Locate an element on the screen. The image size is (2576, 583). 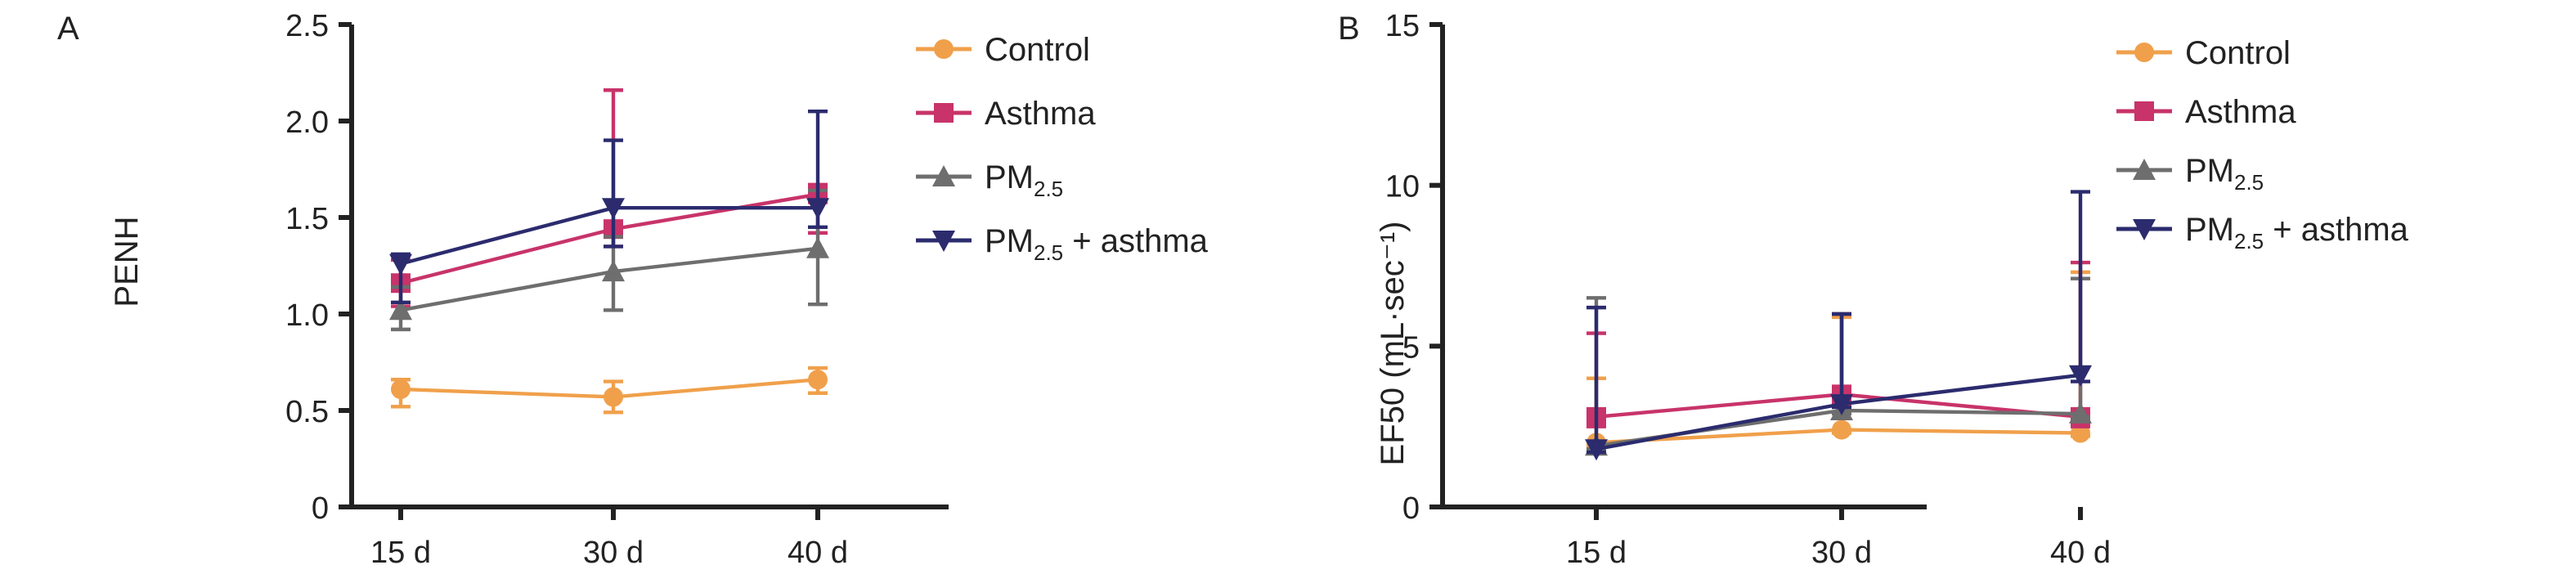
panel-b-x-tick-label: 15 d is located at coordinates (1597, 553).